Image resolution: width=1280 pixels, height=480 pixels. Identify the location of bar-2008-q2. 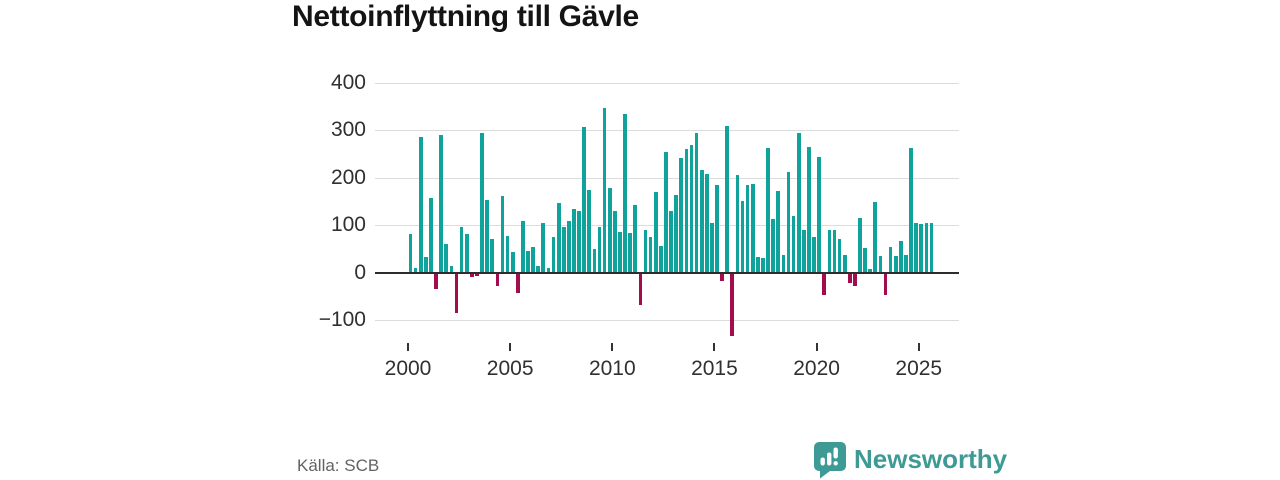
(579, 242).